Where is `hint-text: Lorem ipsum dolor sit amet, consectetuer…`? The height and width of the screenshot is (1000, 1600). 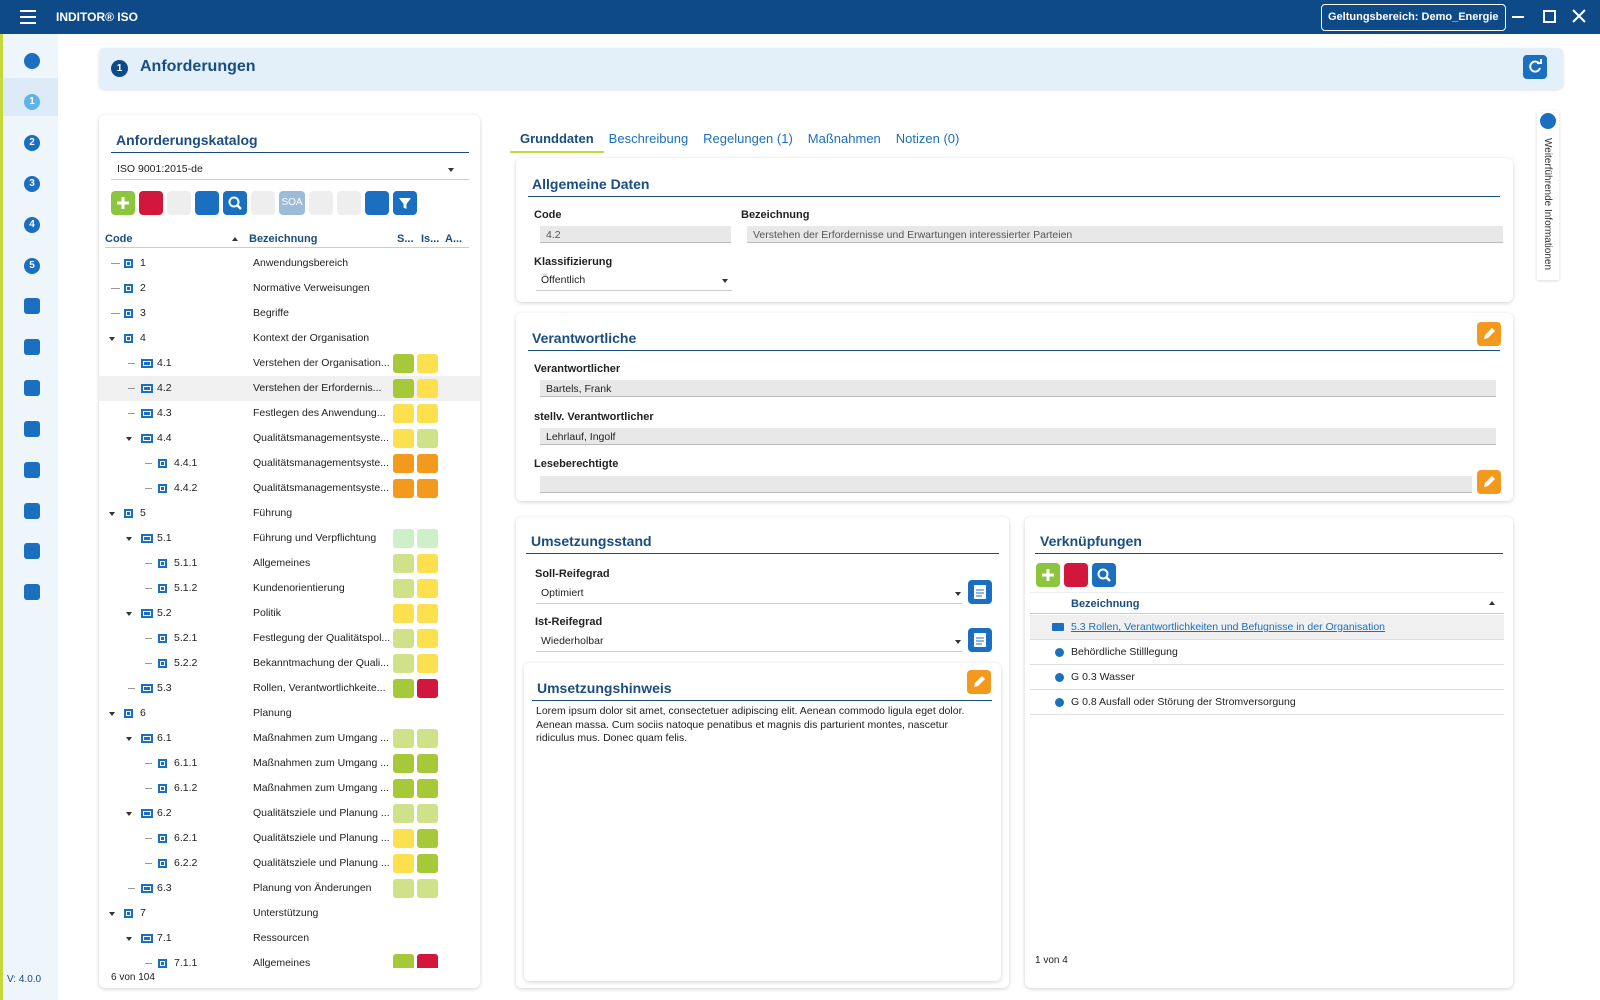
hint-text: Lorem ipsum dolor sit amet, consectetuer… is located at coordinates (750, 724).